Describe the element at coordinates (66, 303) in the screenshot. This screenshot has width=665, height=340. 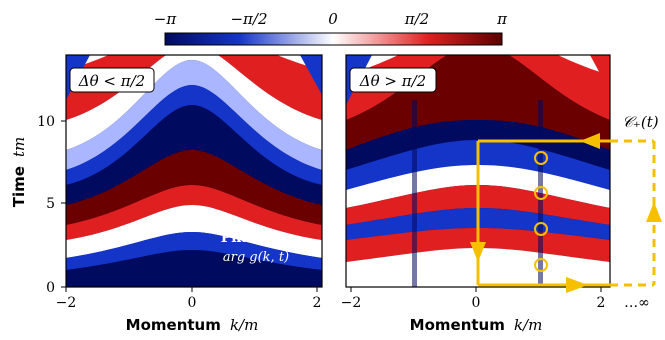
I see `left-x-tick-0: −2` at that location.